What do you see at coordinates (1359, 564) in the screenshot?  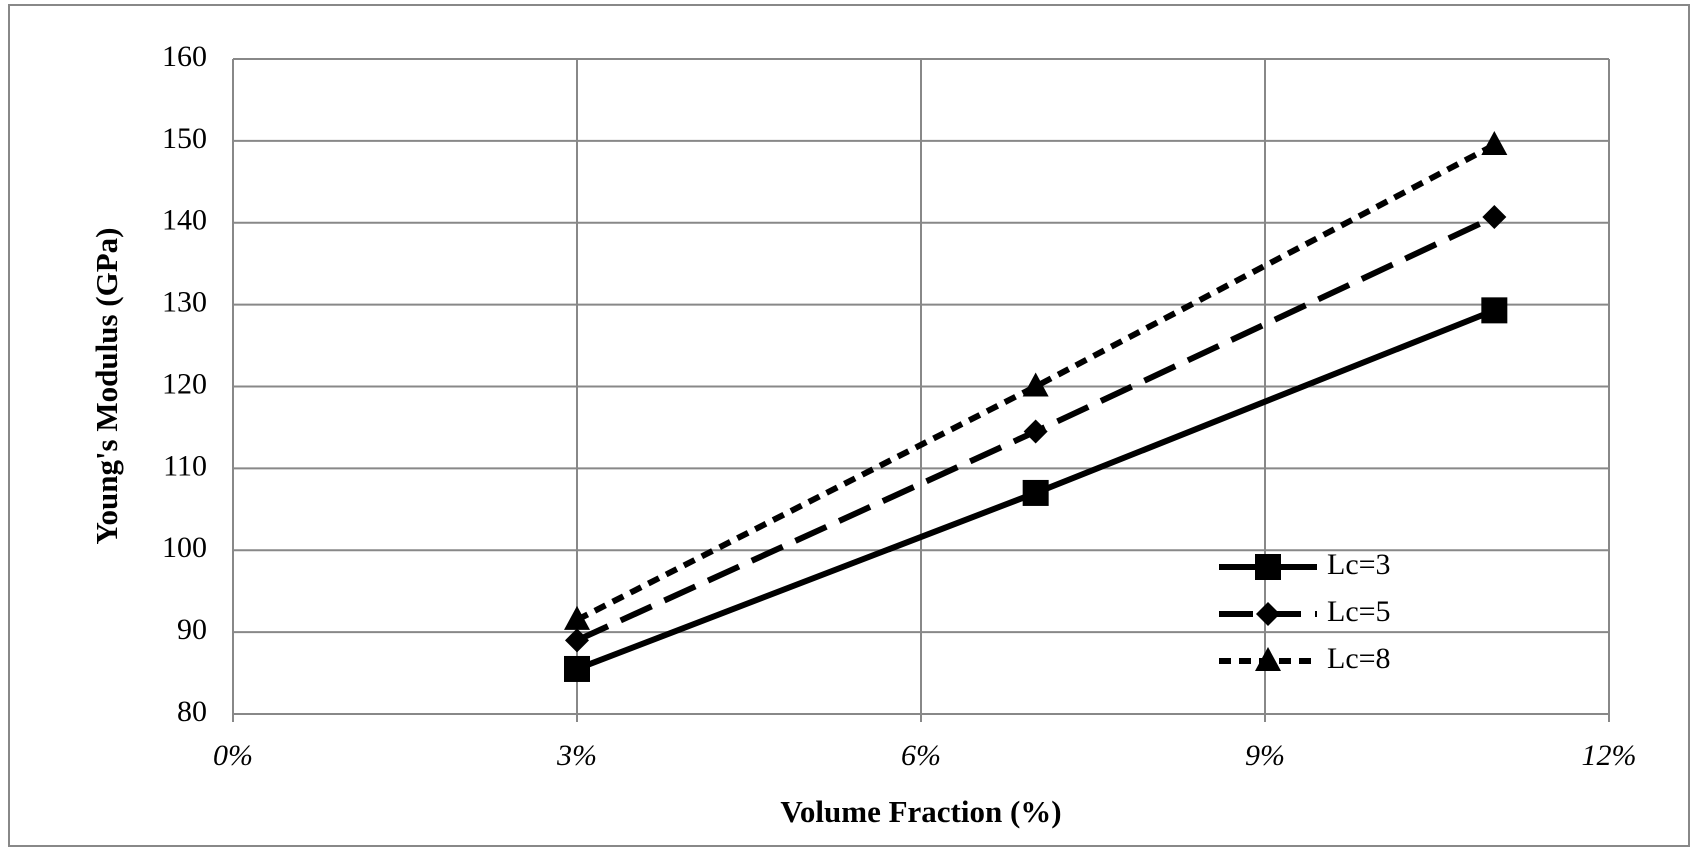 I see `legend-label: Lc=3` at bounding box center [1359, 564].